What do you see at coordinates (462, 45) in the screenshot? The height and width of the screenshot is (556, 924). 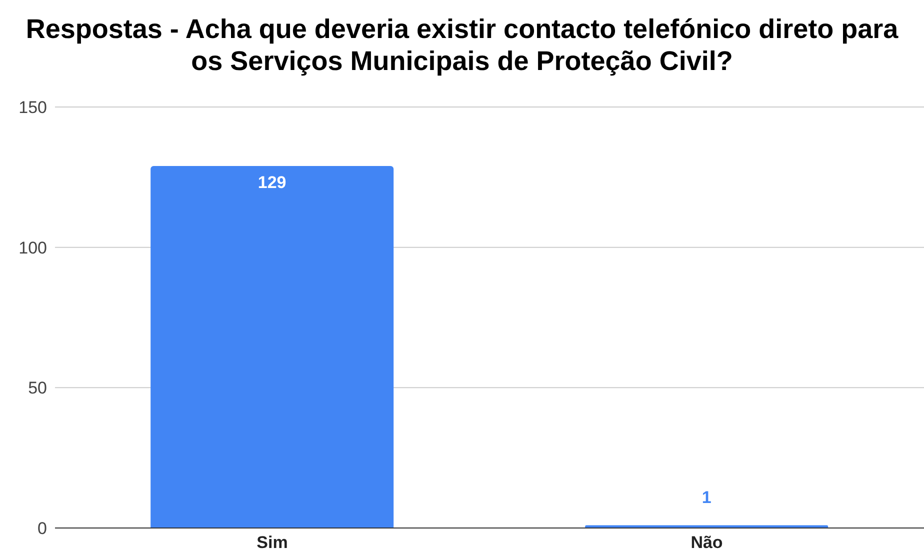 I see `chart-title: Respostas - Acha que deveria existir contacto telefónico direto para os Serviços Municipais de Proteção Civil?` at bounding box center [462, 45].